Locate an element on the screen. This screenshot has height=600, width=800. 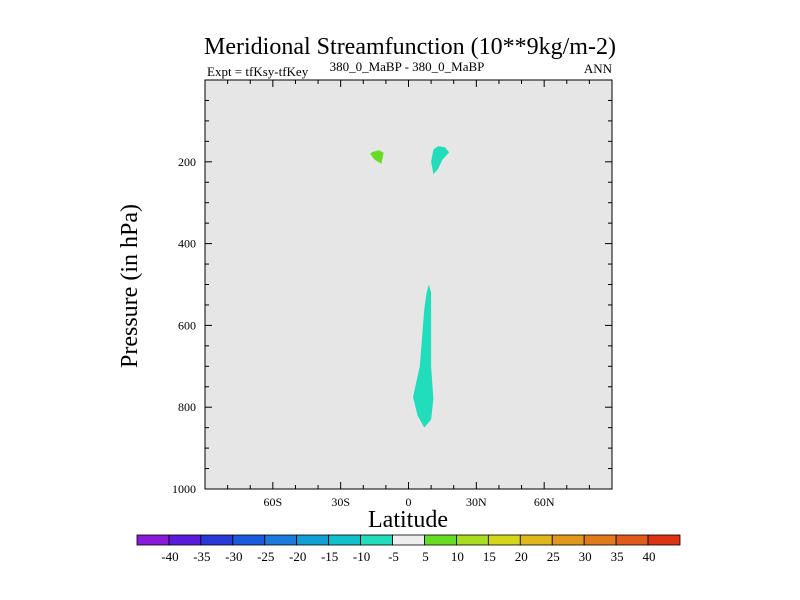
x-tick-label: 30S is located at coordinates (340, 502).